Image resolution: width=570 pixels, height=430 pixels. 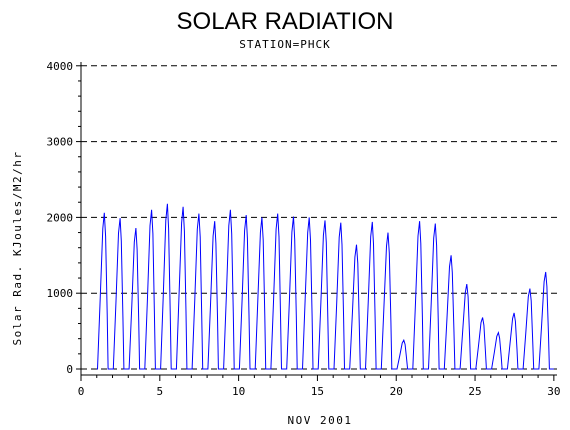 What do you see at coordinates (320, 420) in the screenshot?
I see `x-axis-label: NOV 2001` at bounding box center [320, 420].